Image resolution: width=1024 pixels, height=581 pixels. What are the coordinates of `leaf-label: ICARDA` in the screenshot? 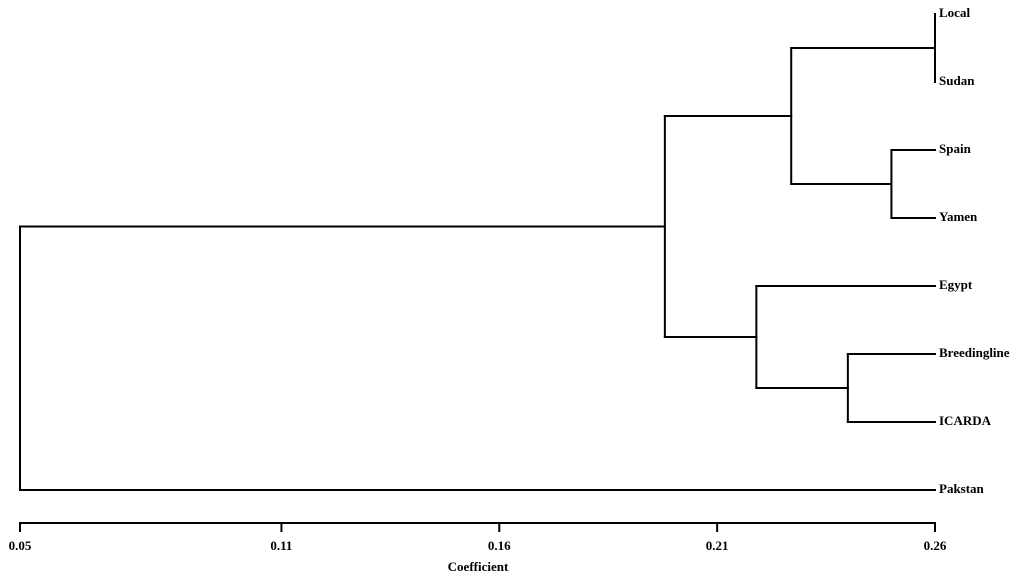 It's located at (965, 420).